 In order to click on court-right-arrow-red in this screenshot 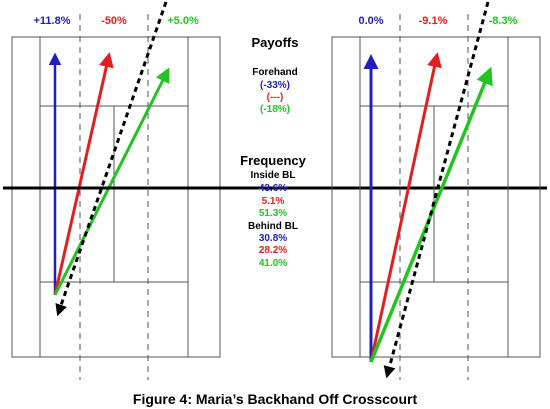, I will do `click(405, 207)`.